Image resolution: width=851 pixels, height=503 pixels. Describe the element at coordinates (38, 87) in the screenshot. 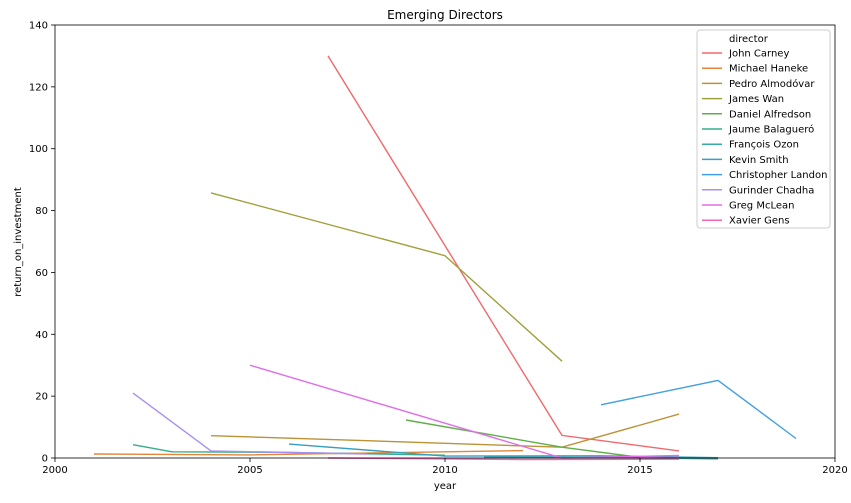

I see `y-tick-label-6: 120` at that location.